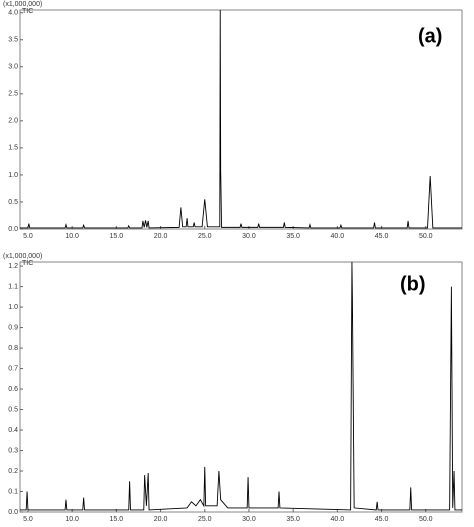 The image size is (474, 527). I want to click on y-tick-label: 0.8, so click(13, 348).